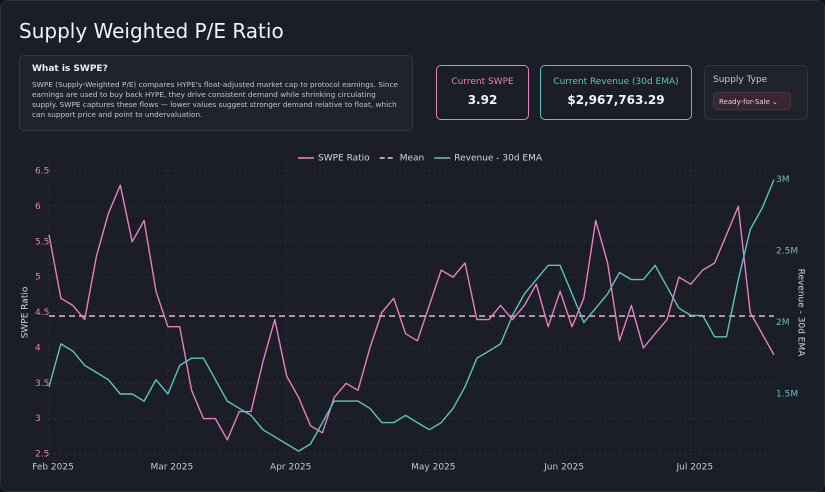 The height and width of the screenshot is (492, 825). I want to click on stat-card: Current Revenue (30d EMA) $2,967,763.29, so click(616, 92).